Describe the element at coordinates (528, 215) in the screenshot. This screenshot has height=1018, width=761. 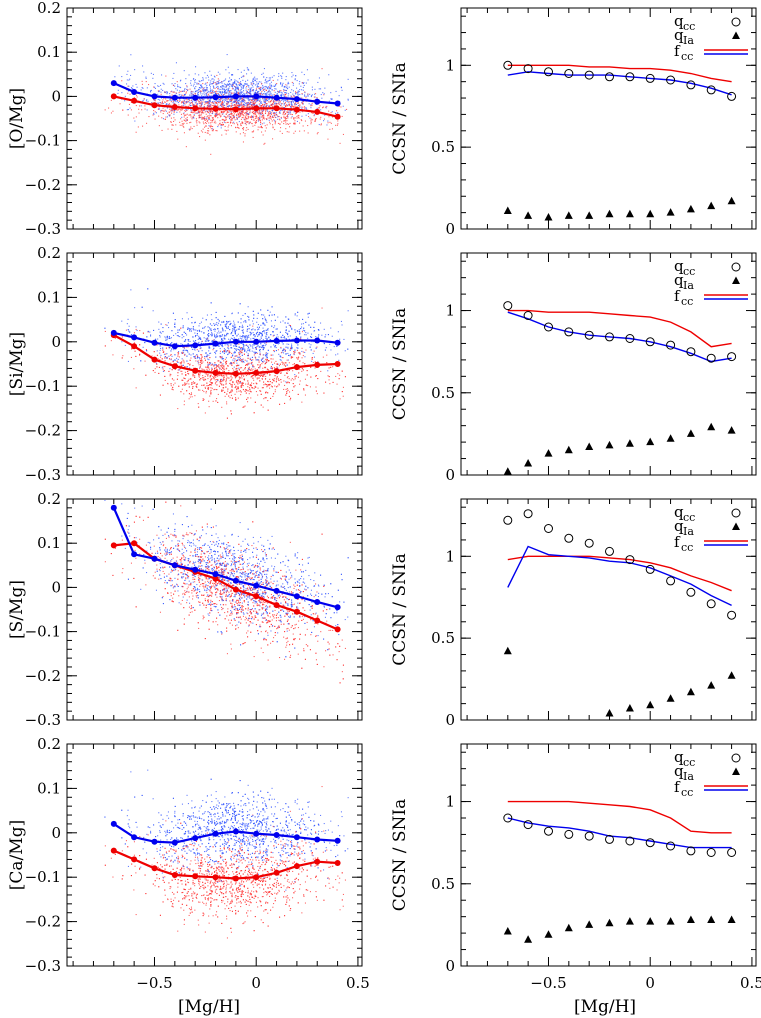
I see `qIa-point` at that location.